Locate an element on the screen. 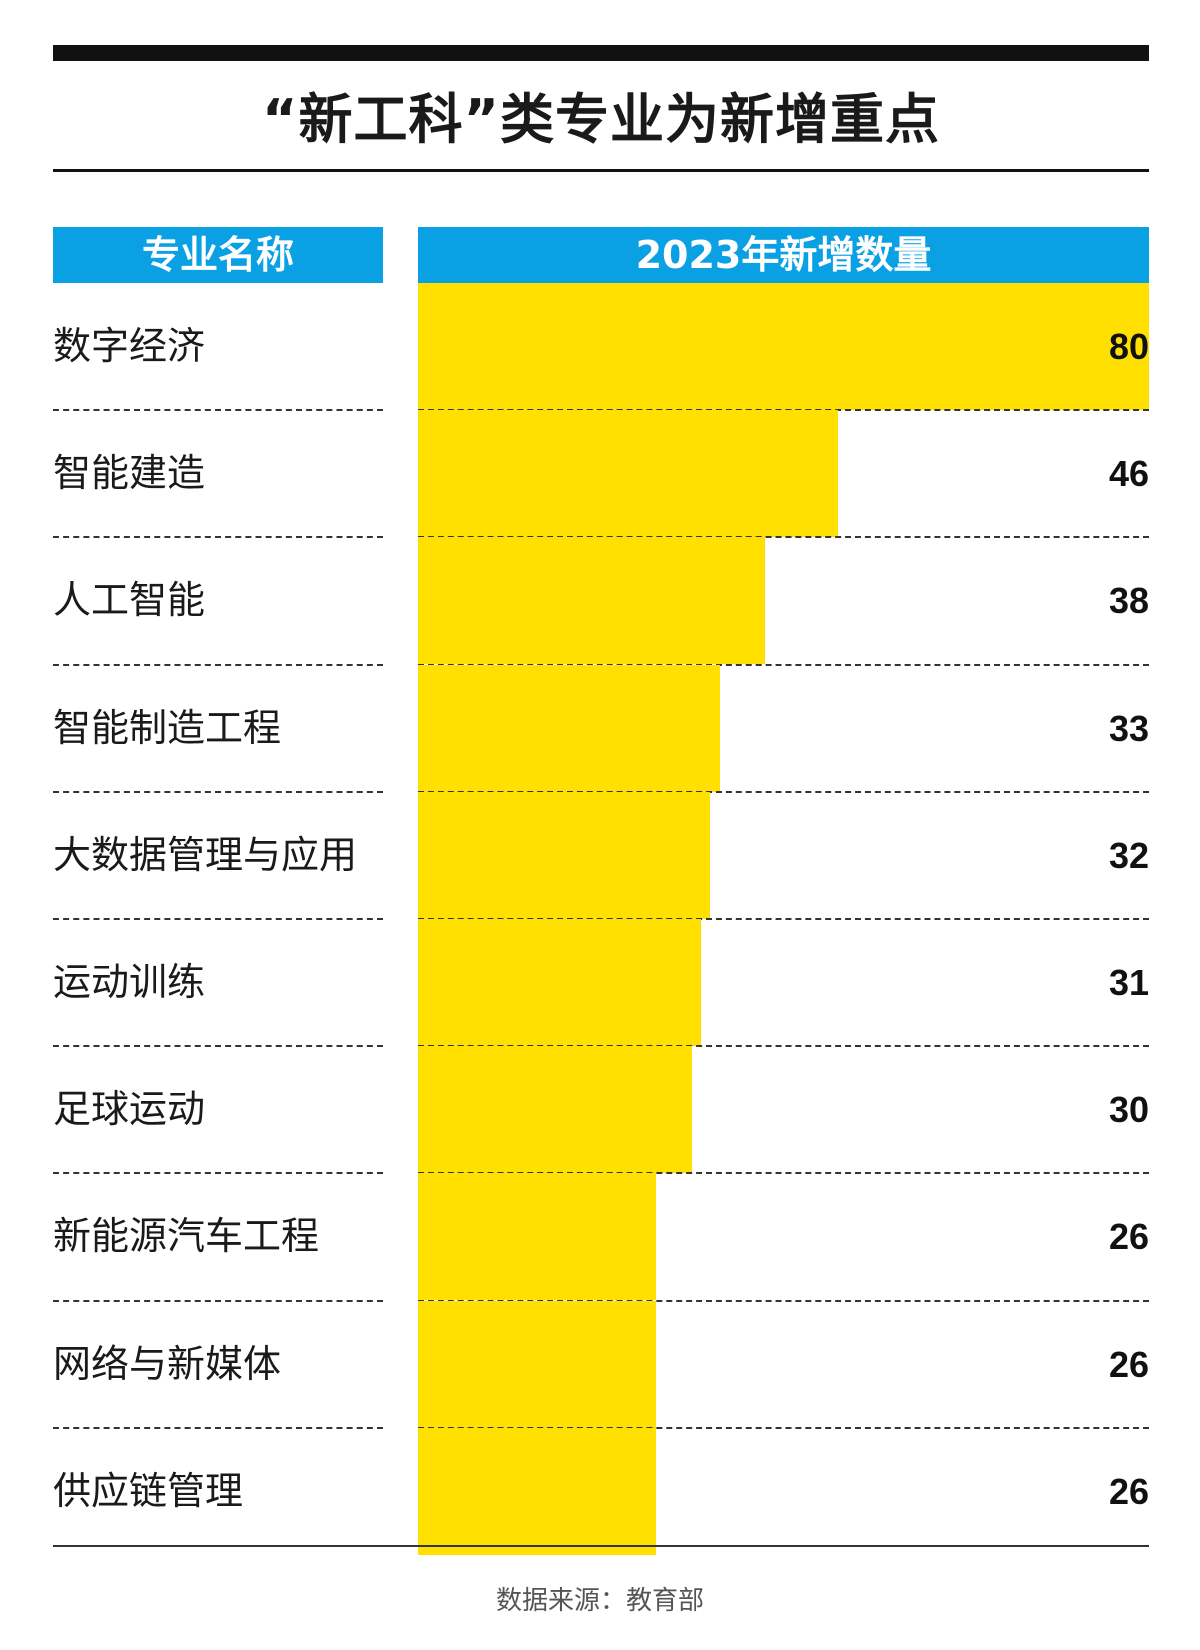 The height and width of the screenshot is (1650, 1200). top-rule is located at coordinates (601, 53).